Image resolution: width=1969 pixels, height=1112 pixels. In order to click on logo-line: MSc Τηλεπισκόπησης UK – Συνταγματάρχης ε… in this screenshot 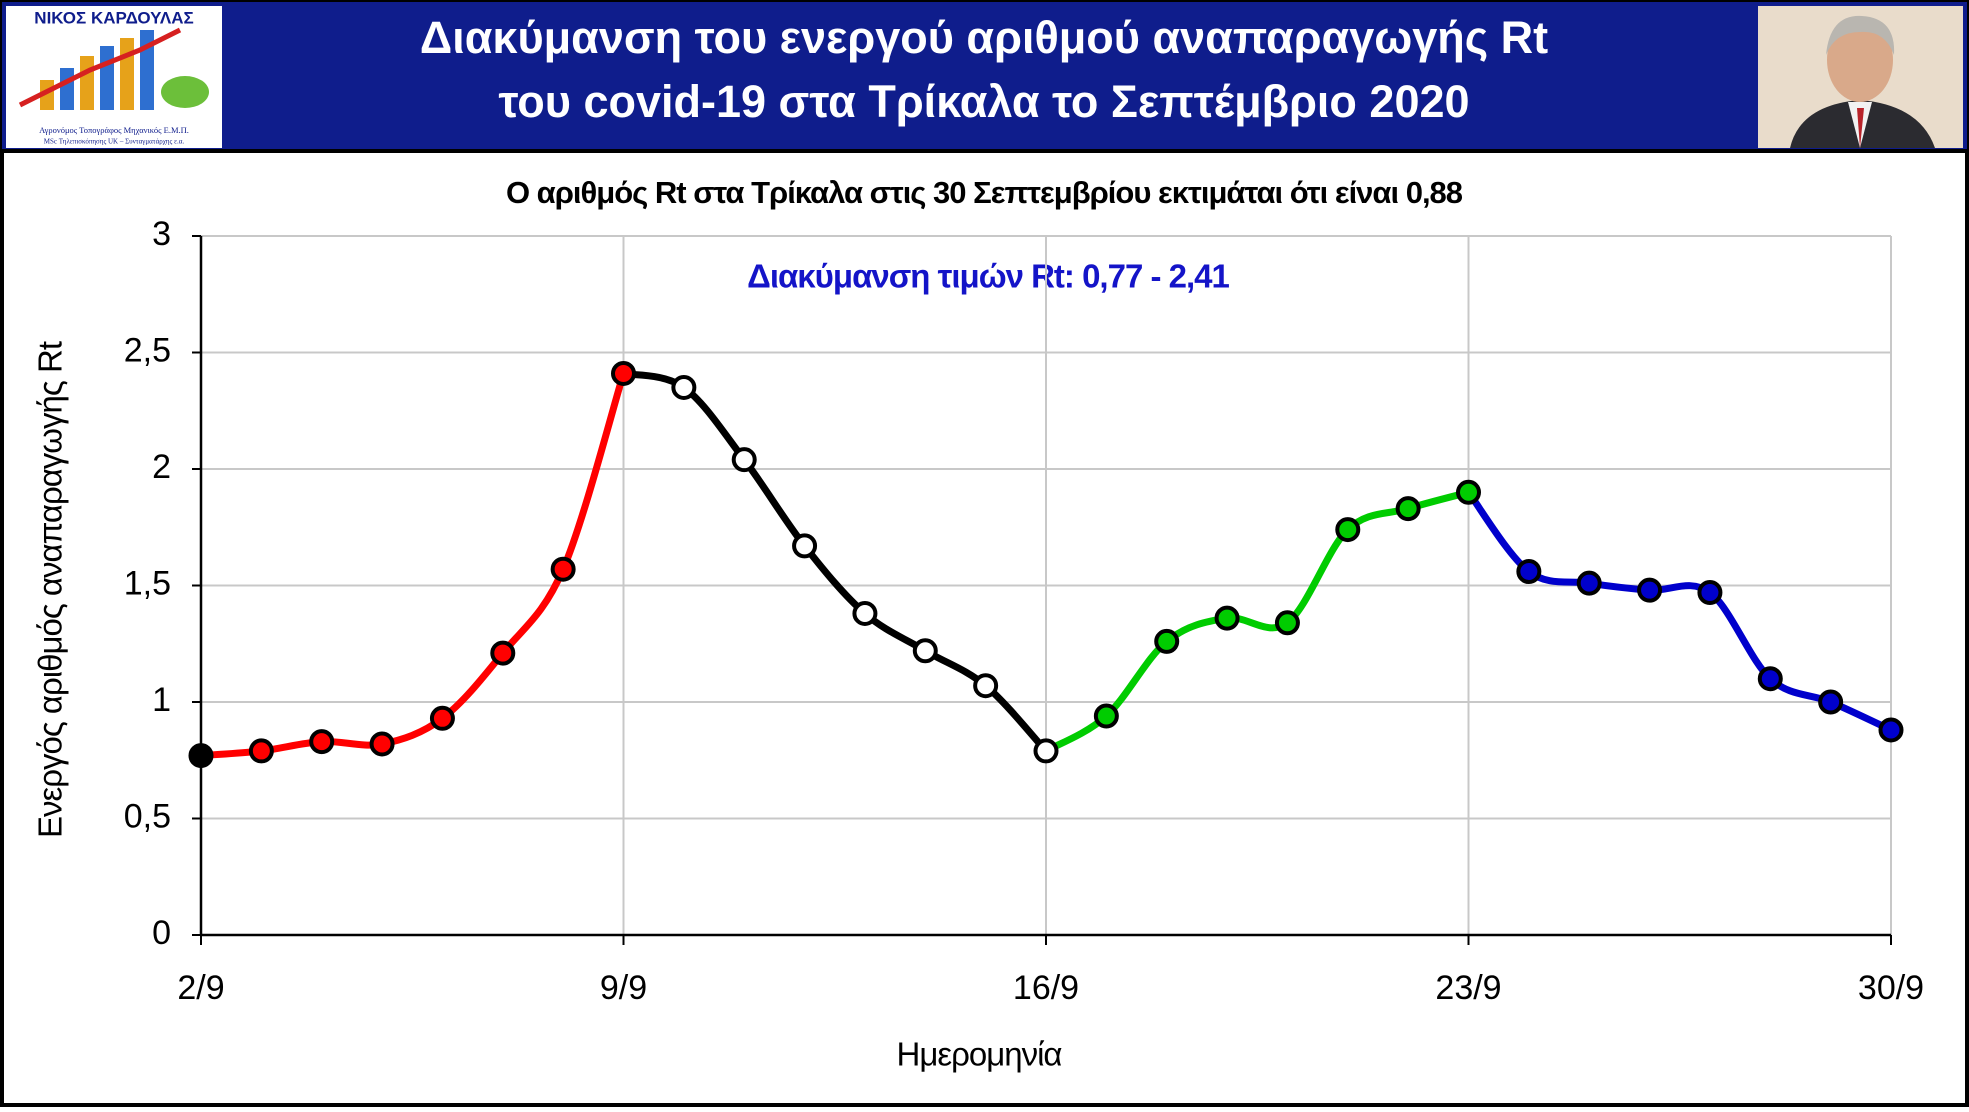, I will do `click(114, 142)`.